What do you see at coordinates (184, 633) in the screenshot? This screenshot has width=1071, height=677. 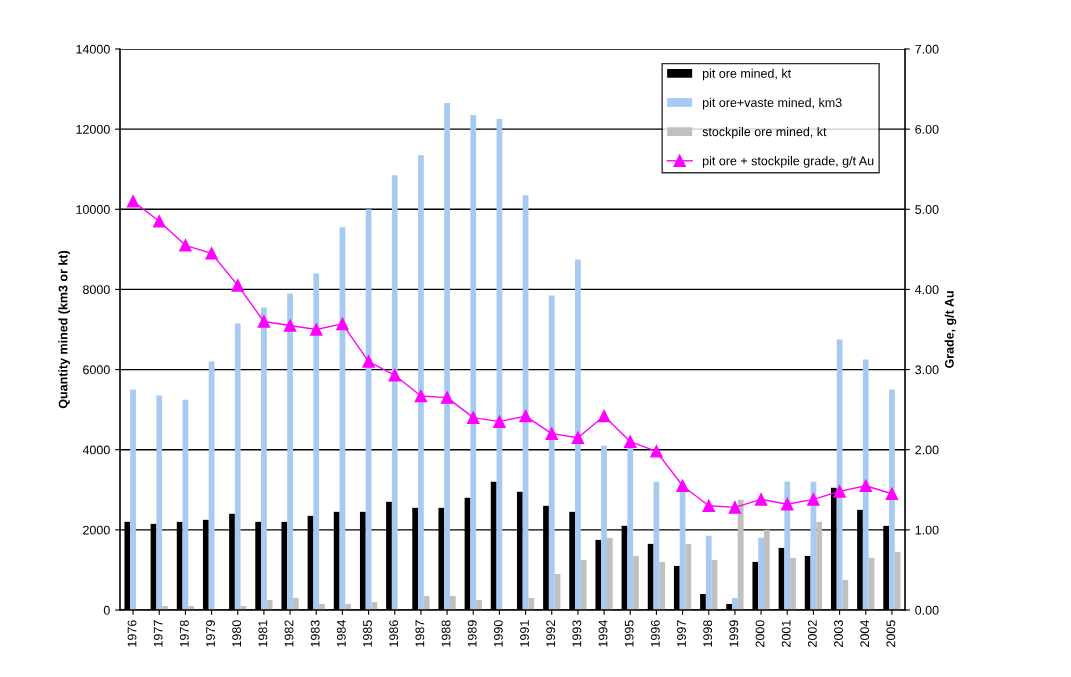 I see `x-tick-label: 1978` at bounding box center [184, 633].